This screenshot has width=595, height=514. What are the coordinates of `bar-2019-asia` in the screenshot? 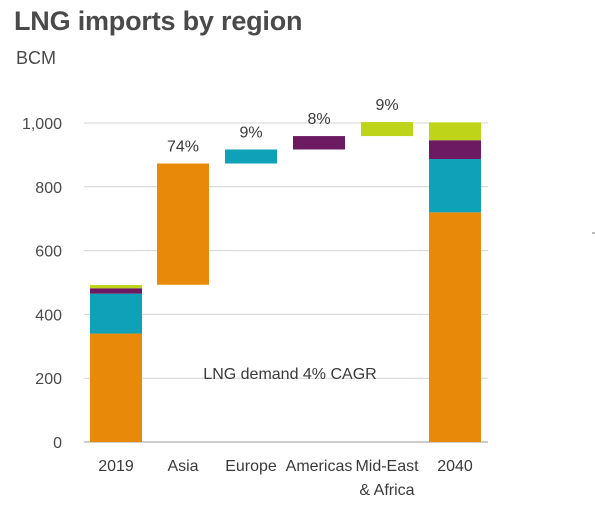 It's located at (116, 387).